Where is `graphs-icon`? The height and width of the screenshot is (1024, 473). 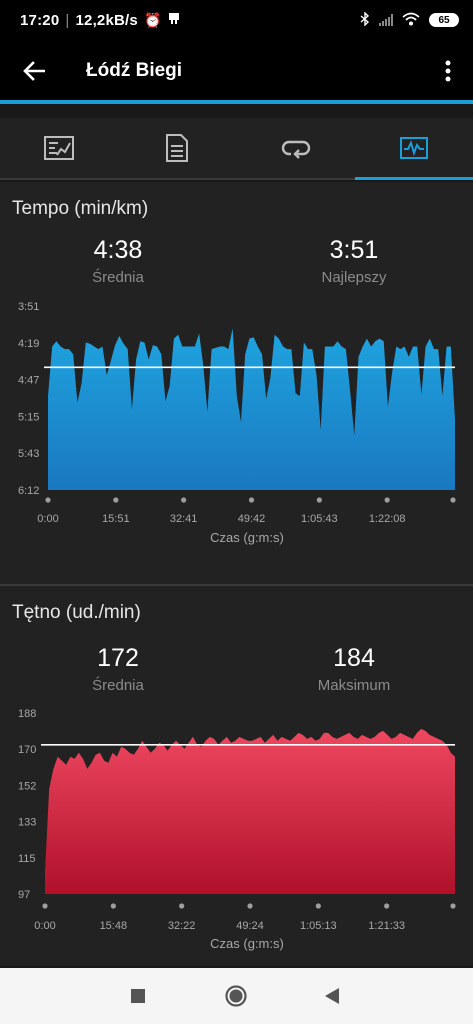
graphs-icon is located at coordinates (413, 148).